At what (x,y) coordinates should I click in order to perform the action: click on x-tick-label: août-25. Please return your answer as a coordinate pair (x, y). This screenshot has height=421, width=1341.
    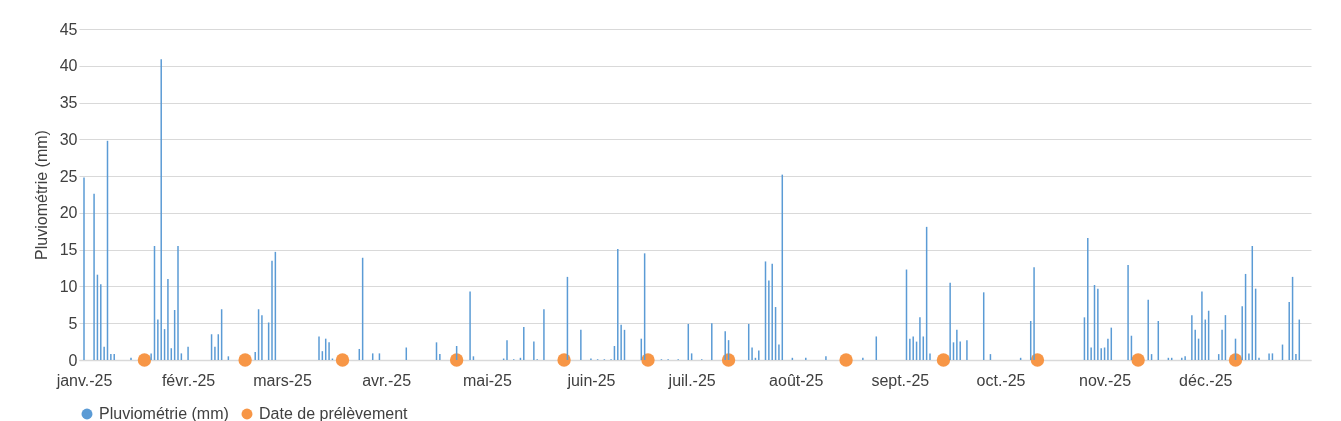
    Looking at the image, I should click on (796, 380).